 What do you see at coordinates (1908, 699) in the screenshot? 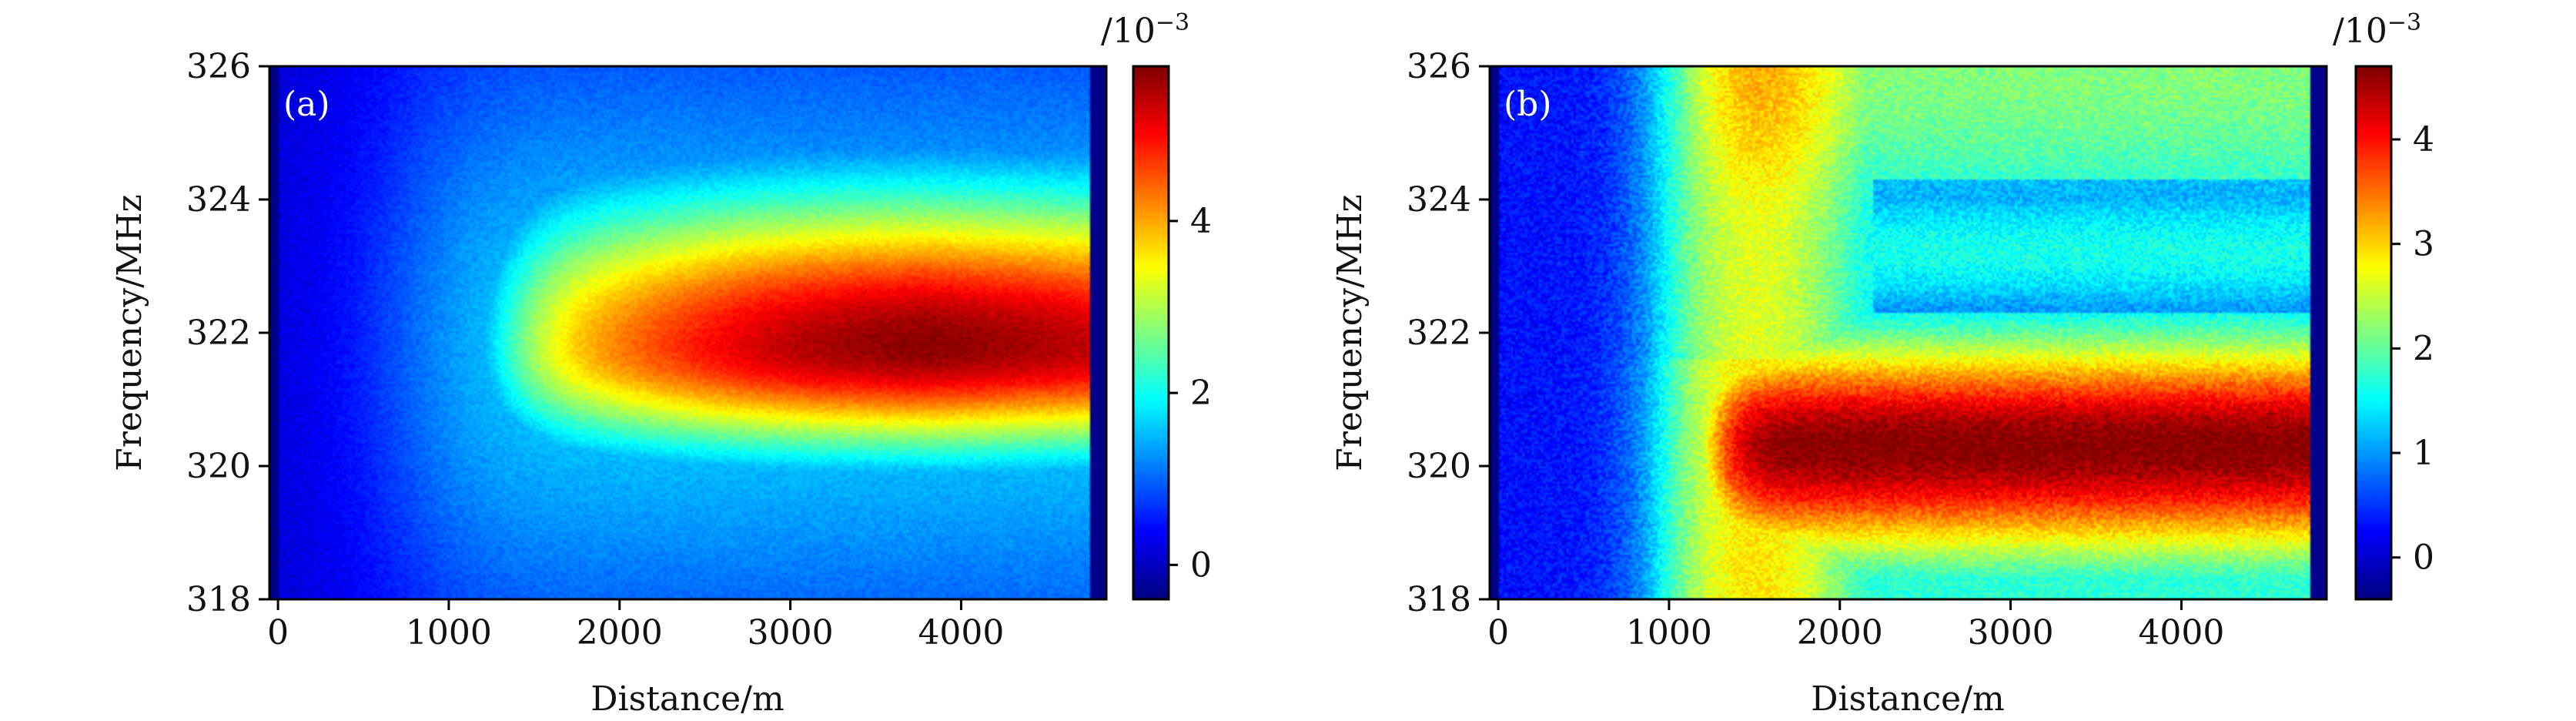
I see `x-axis-label-b: Distance/m` at bounding box center [1908, 699].